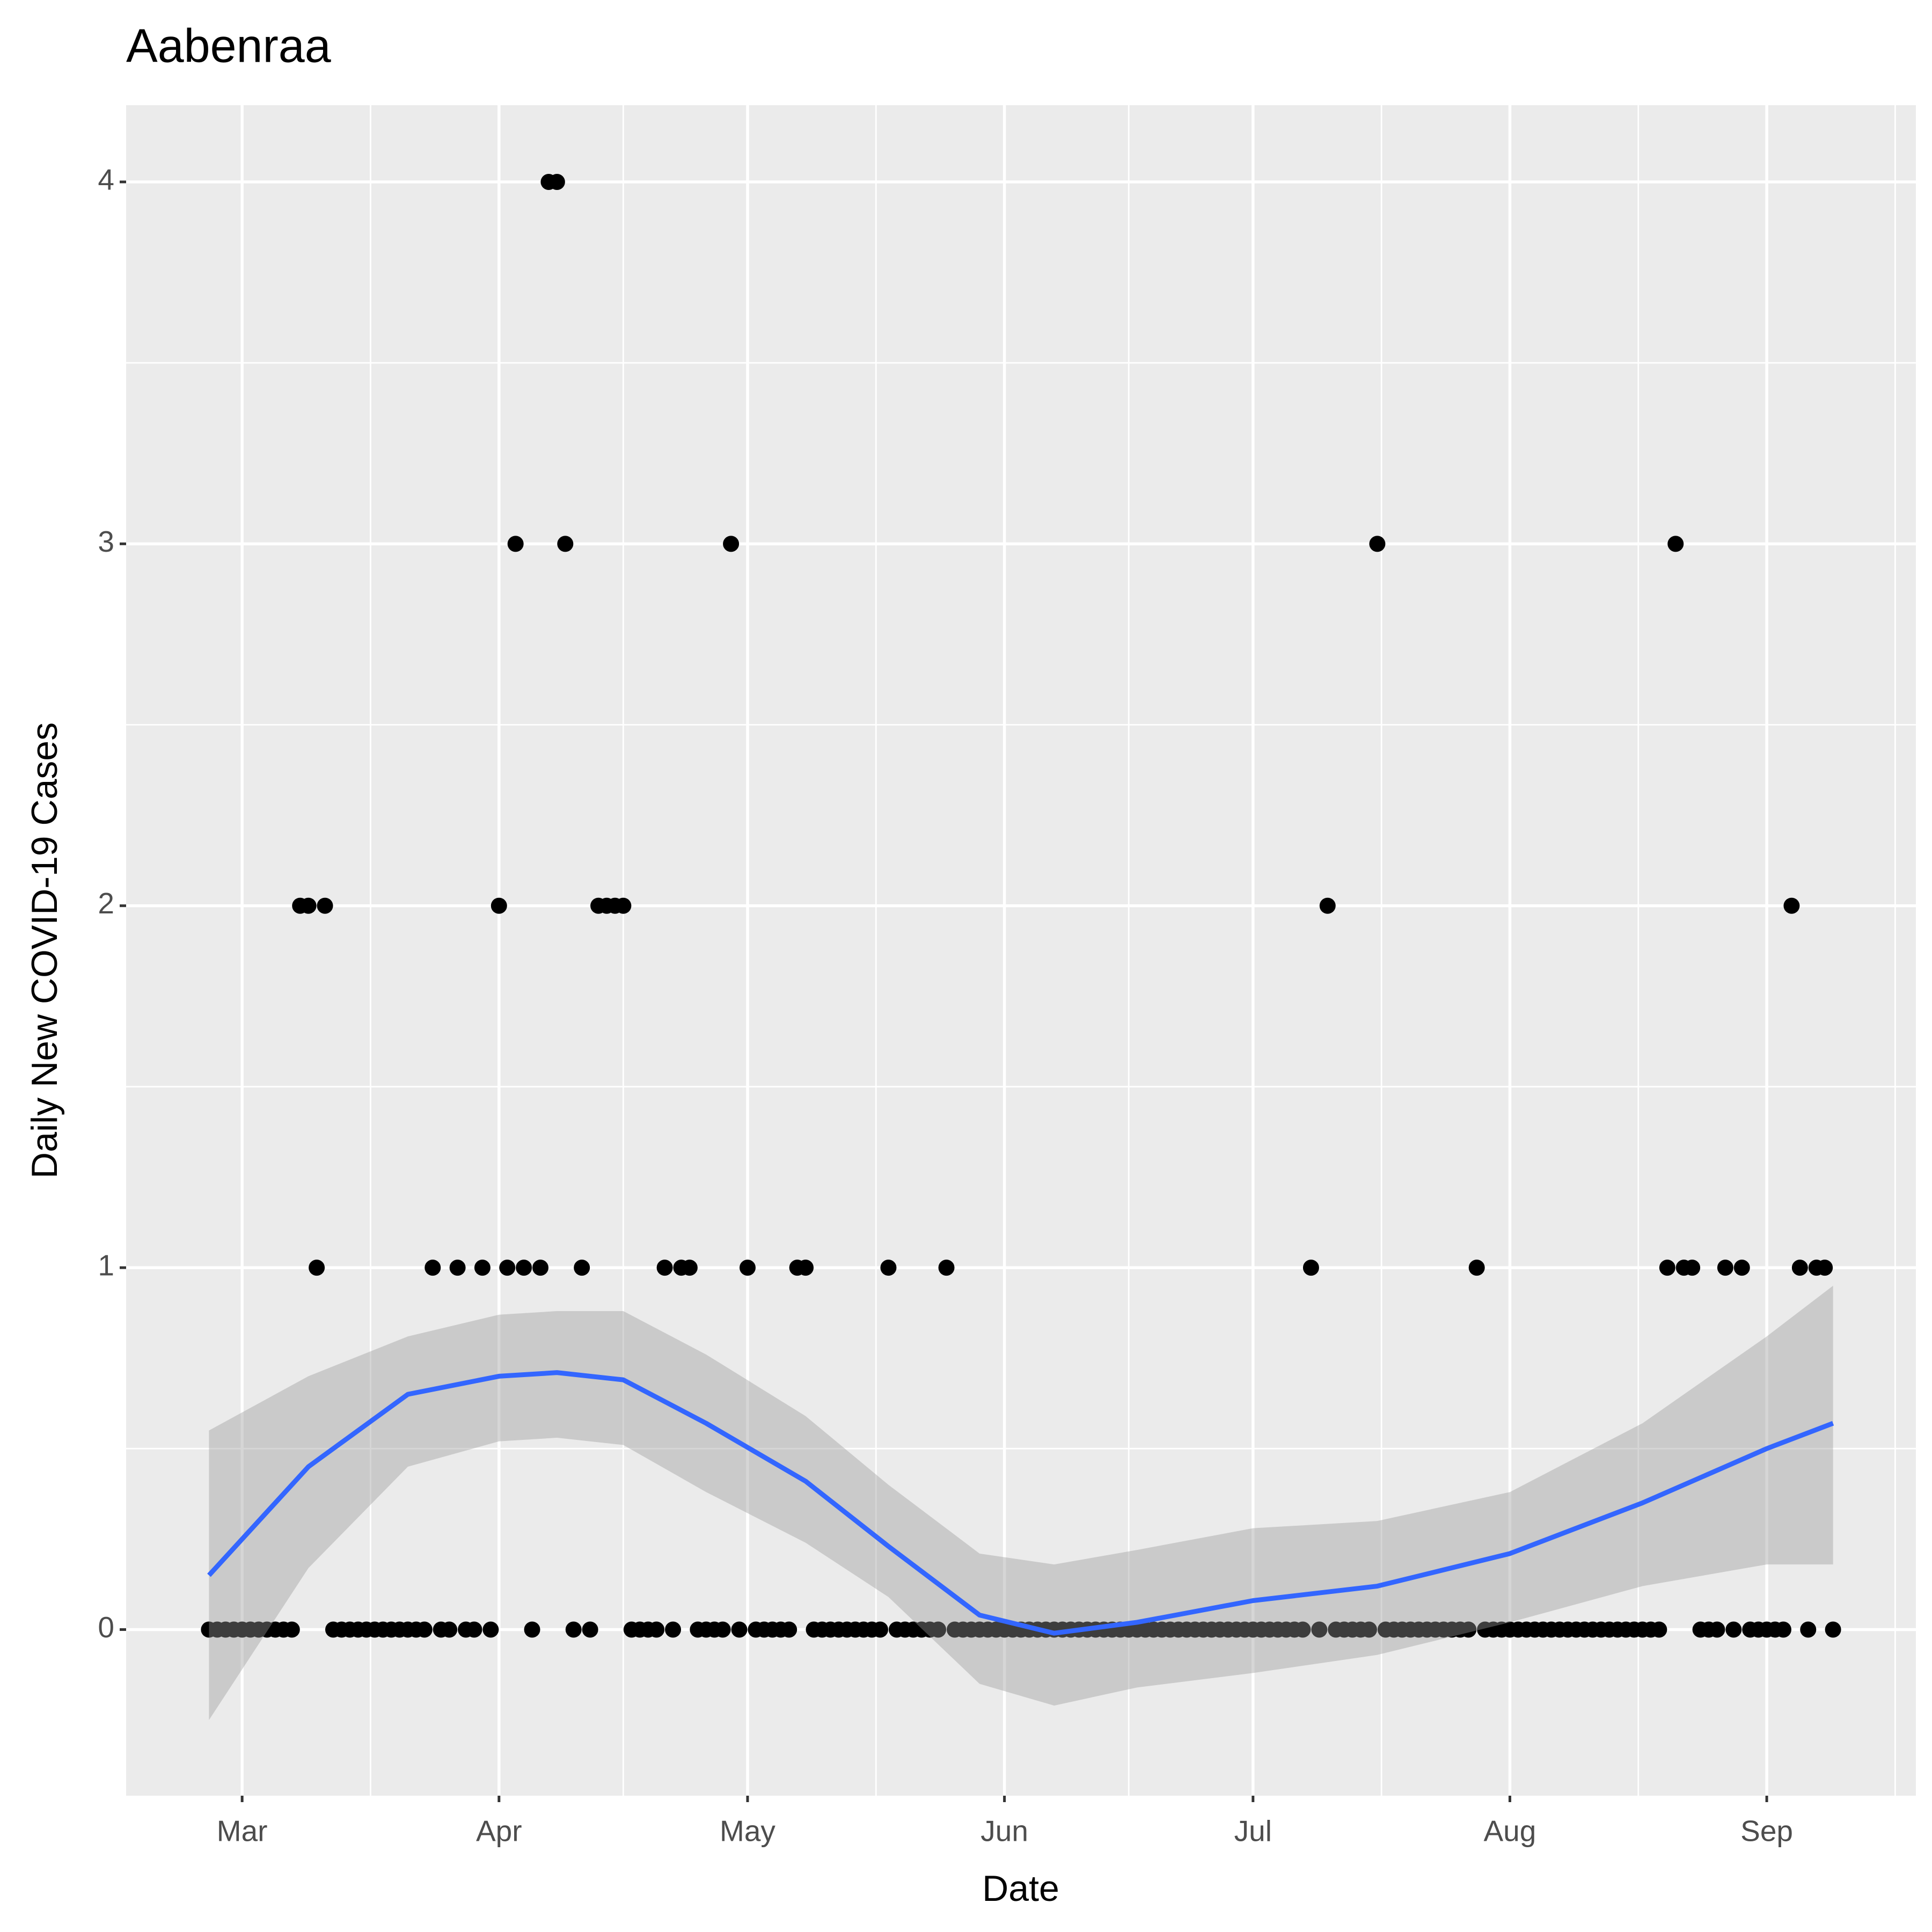 Image resolution: width=1932 pixels, height=1932 pixels. What do you see at coordinates (1510, 1831) in the screenshot?
I see `x-tick-label: Aug` at bounding box center [1510, 1831].